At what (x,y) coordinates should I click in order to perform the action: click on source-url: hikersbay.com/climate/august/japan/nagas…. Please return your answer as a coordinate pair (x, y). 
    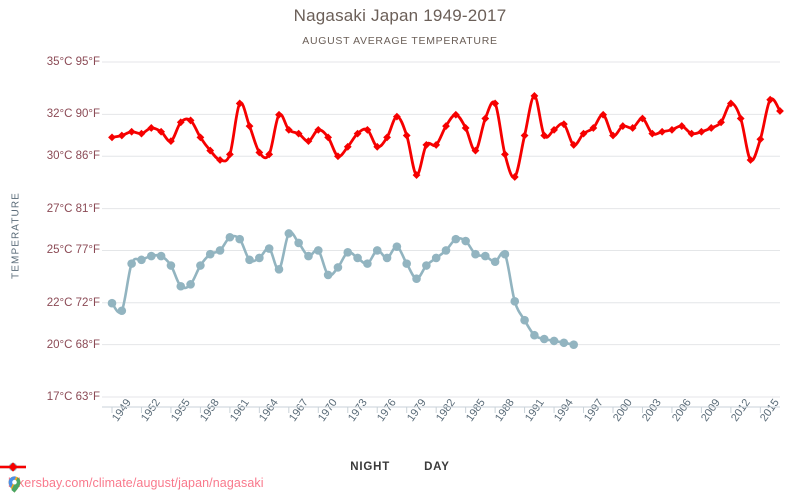
    Looking at the image, I should click on (136, 483).